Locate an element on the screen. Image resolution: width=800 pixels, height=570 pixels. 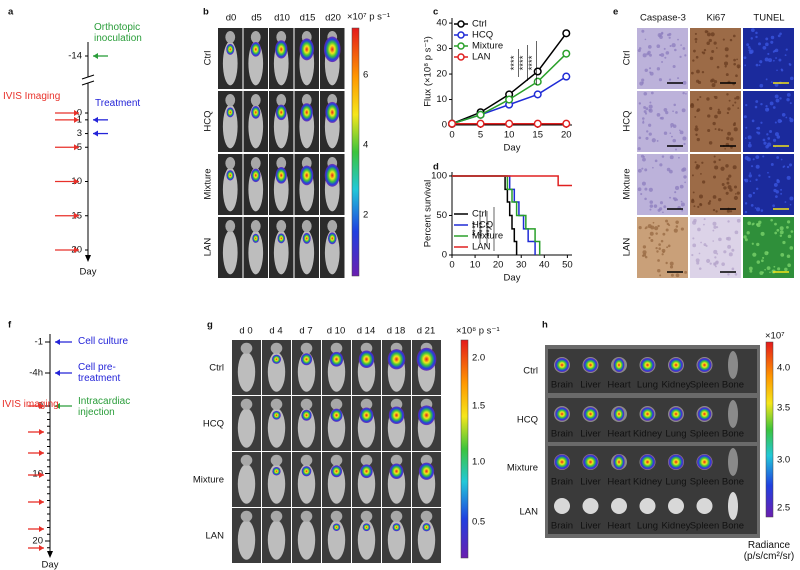
organ-label: Kidney is located at coordinates (675, 385).